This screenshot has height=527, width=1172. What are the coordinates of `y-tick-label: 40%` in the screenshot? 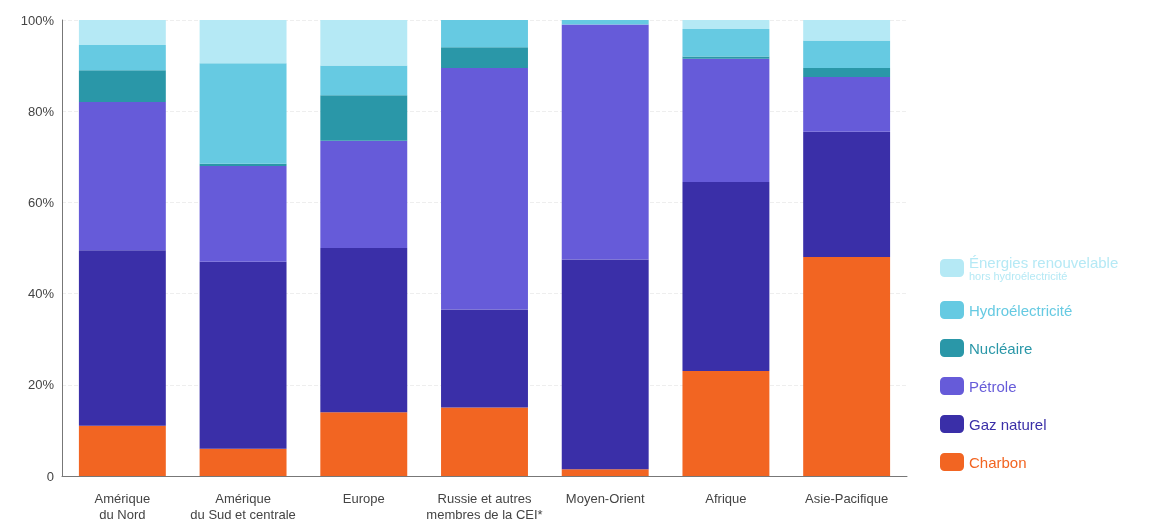 It's located at (41, 294).